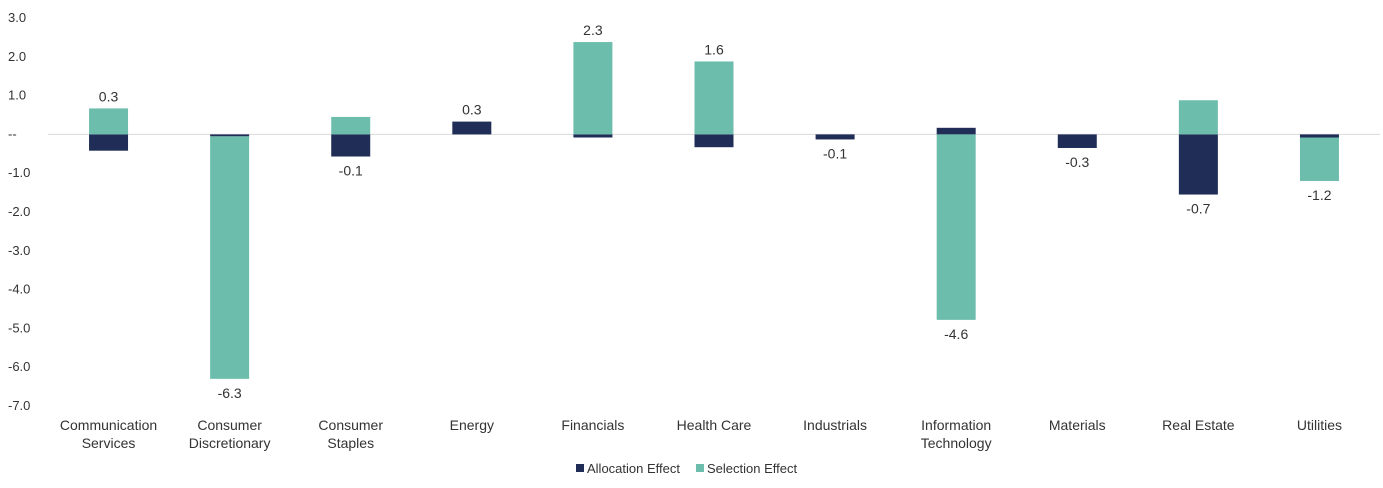 Image resolution: width=1383 pixels, height=488 pixels. I want to click on legend: Allocation Effect Selection Effect, so click(686, 468).